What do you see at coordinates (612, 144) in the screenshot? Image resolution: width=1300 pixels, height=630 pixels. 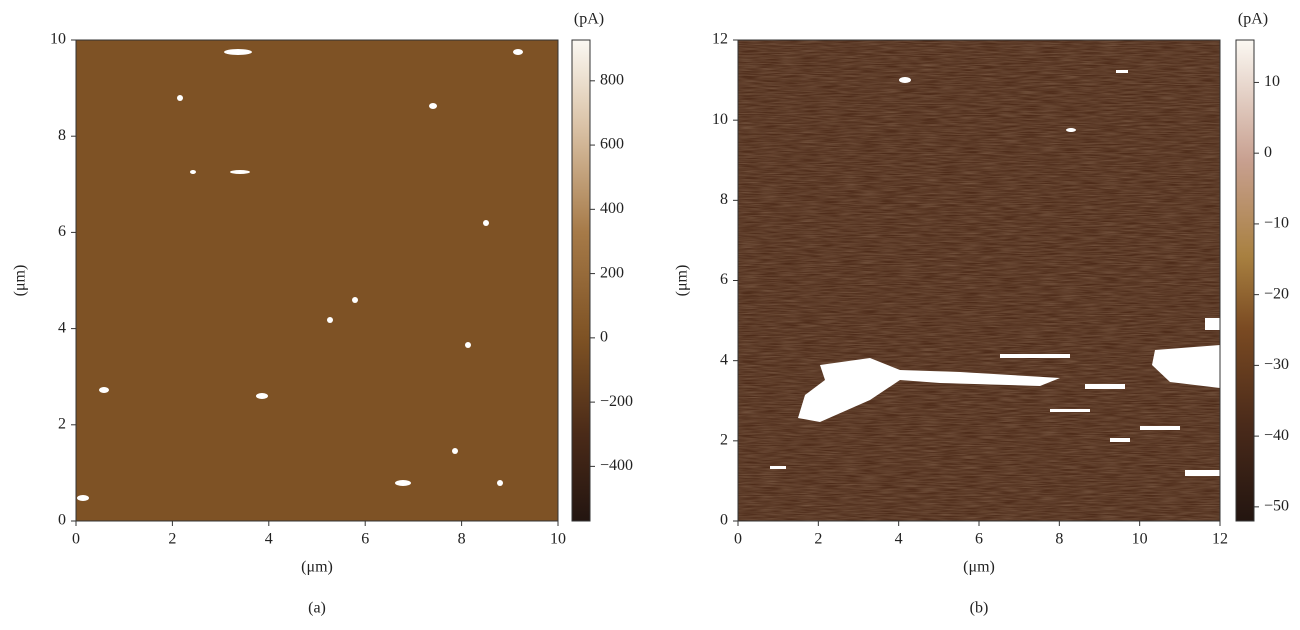 I see `colorbar-tick-label: 600` at bounding box center [612, 144].